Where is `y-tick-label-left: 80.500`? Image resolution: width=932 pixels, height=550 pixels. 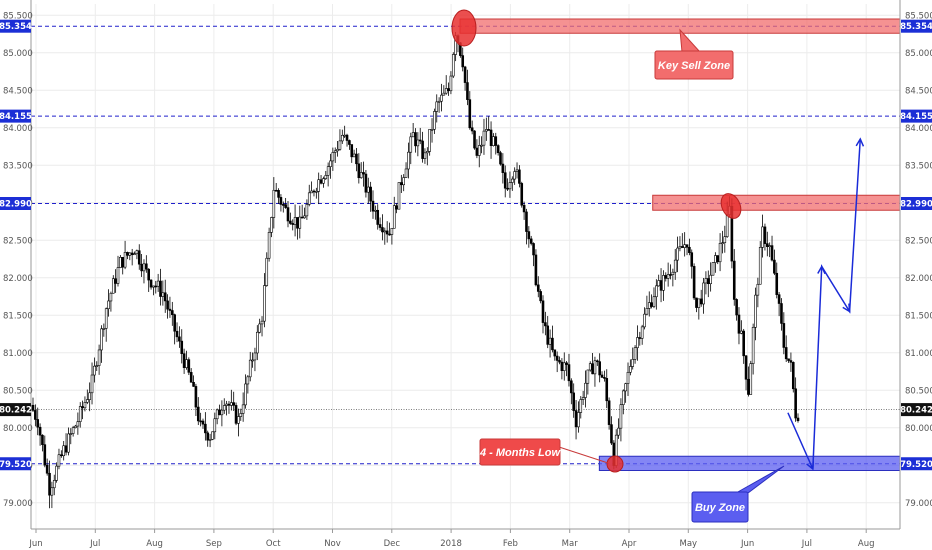 y-tick-label-left: 80.500 is located at coordinates (18, 391).